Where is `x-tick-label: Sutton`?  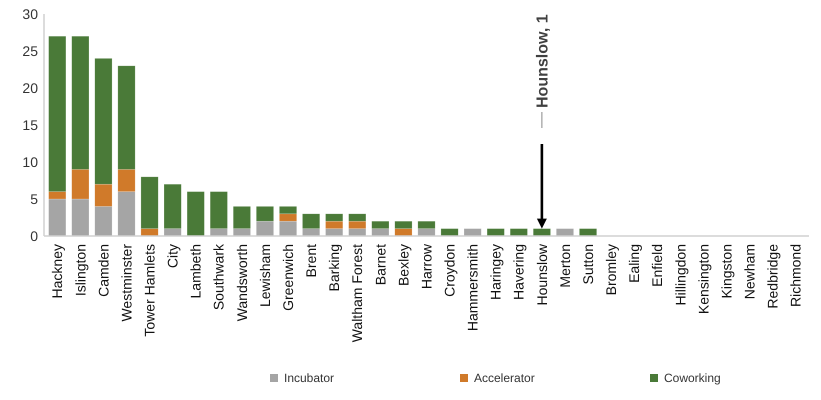 x-tick-label: Sutton is located at coordinates (588, 264).